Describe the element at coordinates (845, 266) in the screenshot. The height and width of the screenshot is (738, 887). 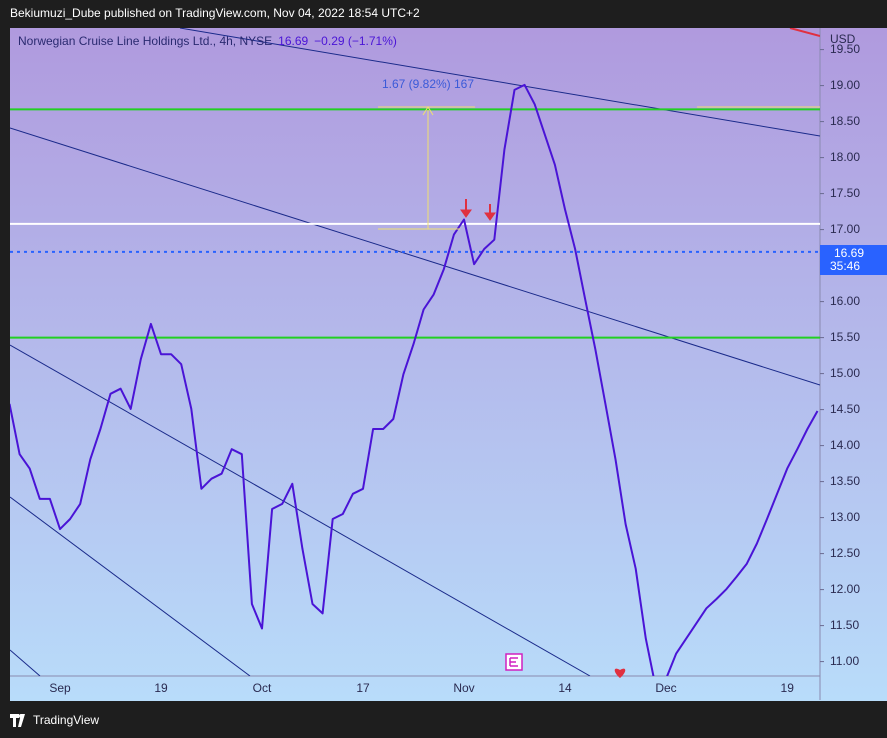
I see `price-badge-countdown: 35:46` at that location.